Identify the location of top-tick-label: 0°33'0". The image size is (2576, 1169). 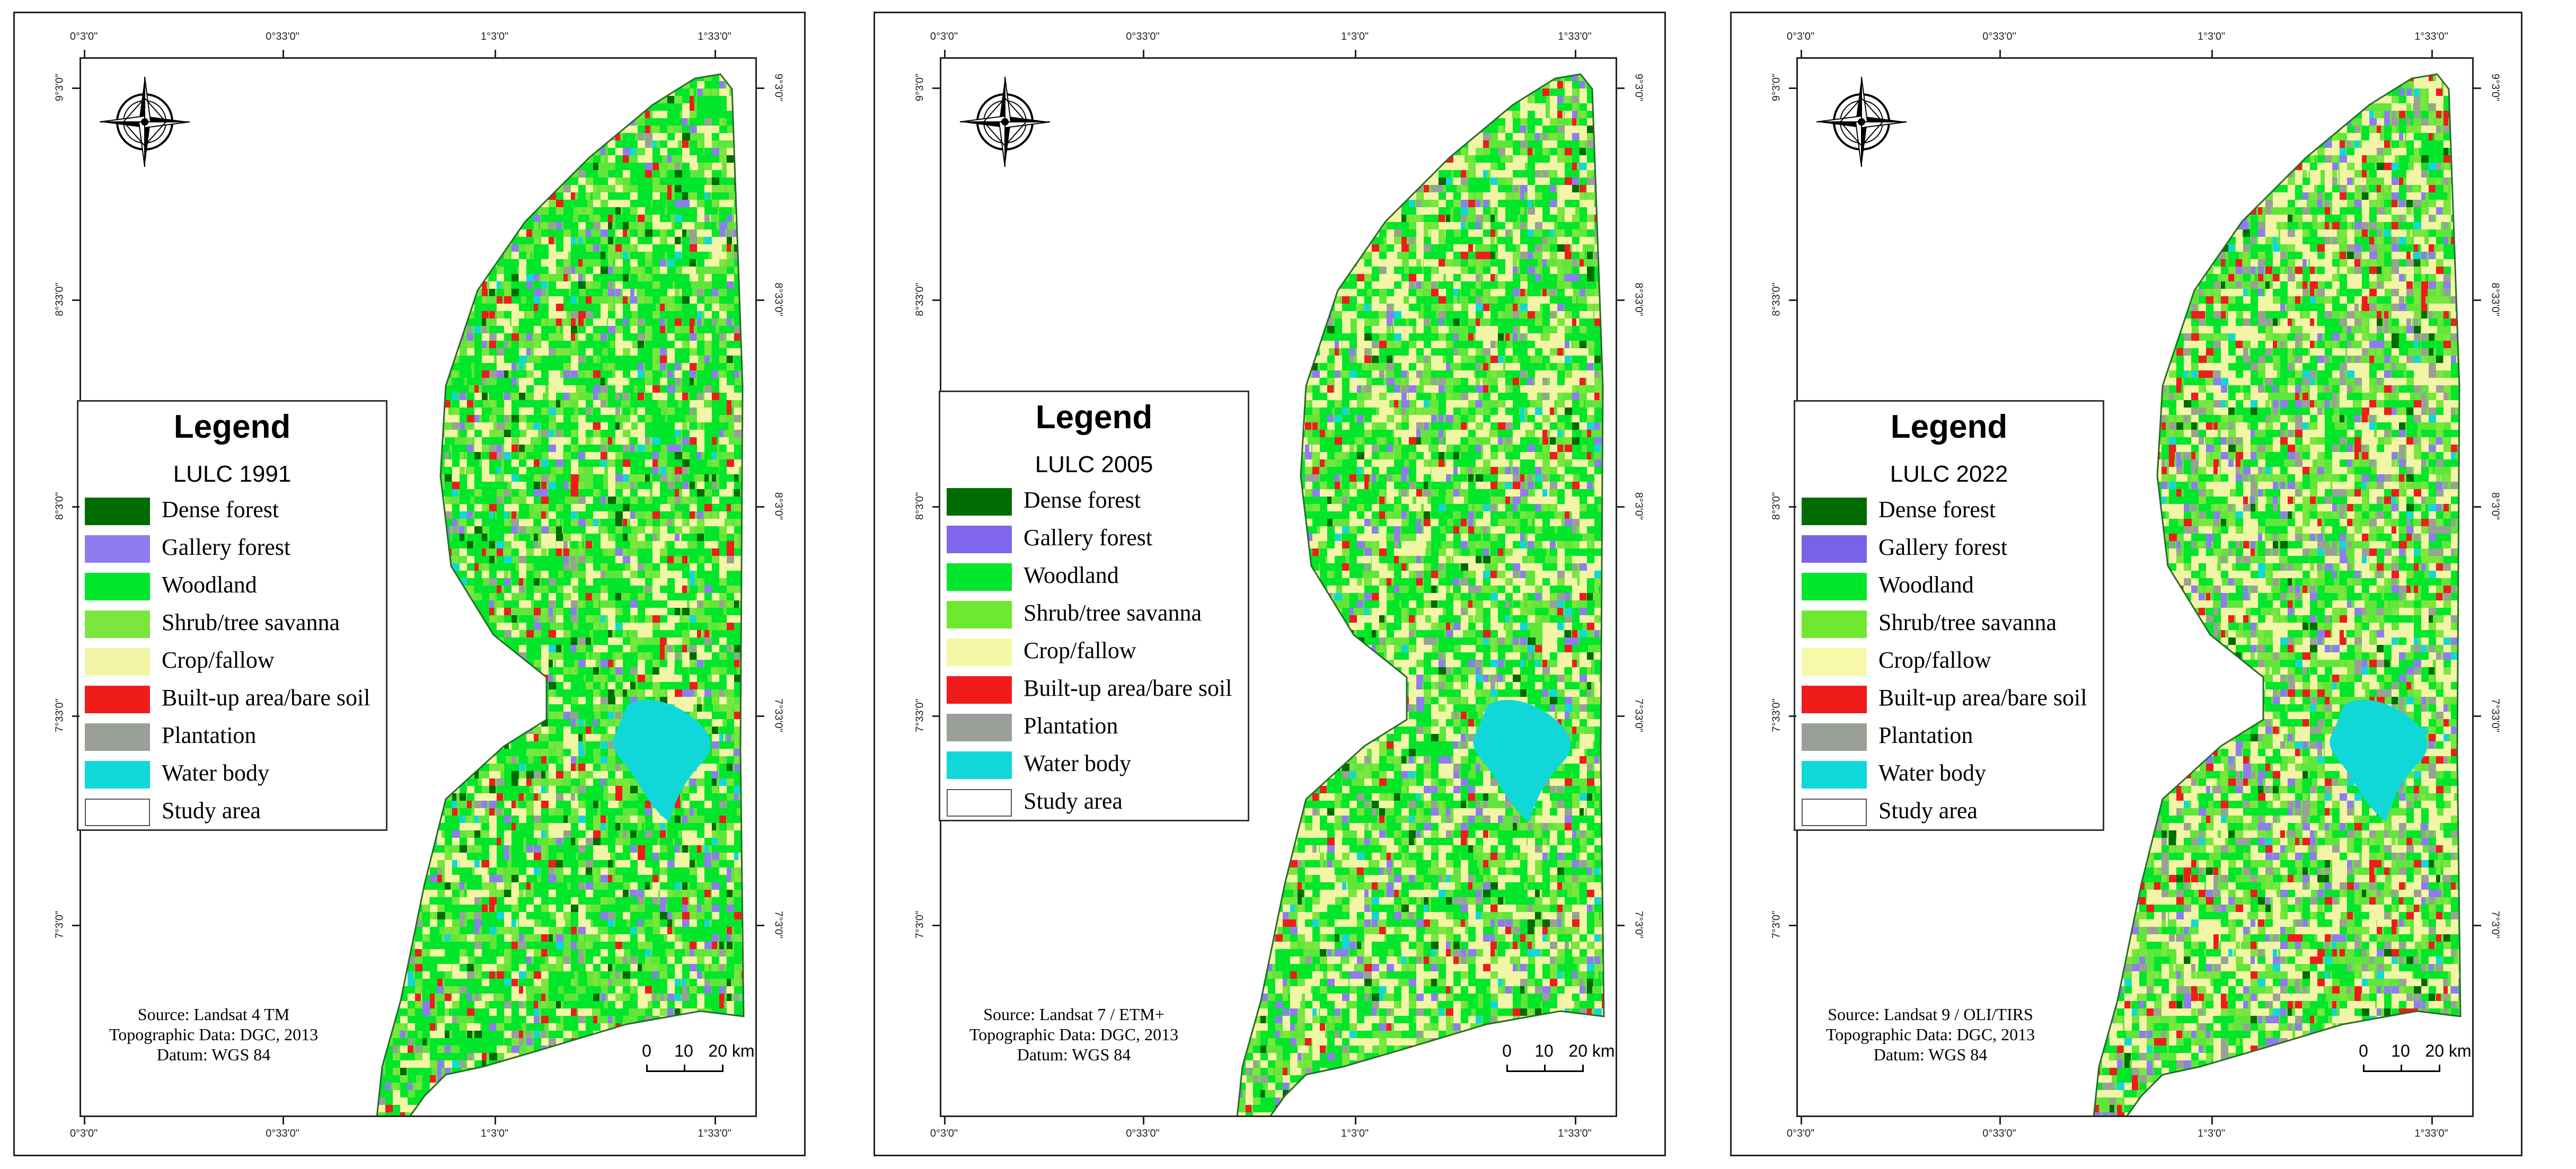
(1143, 36).